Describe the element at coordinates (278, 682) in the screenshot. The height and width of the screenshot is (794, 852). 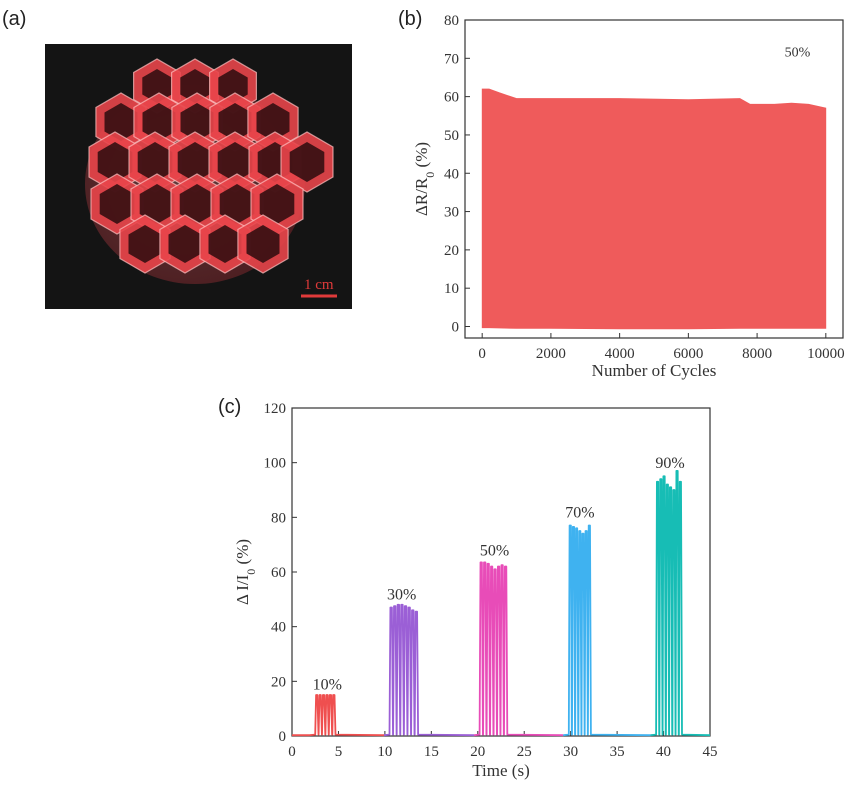
I see `chart-c-ytick-label-1: 20` at that location.